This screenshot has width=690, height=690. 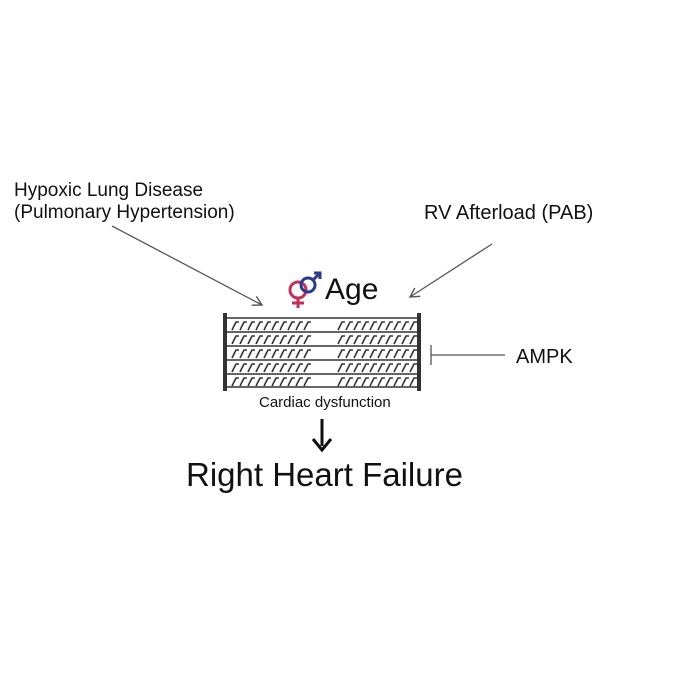 What do you see at coordinates (124, 212) in the screenshot?
I see `hypoxic-label-line2: (Pulmonary Hypertension)` at bounding box center [124, 212].